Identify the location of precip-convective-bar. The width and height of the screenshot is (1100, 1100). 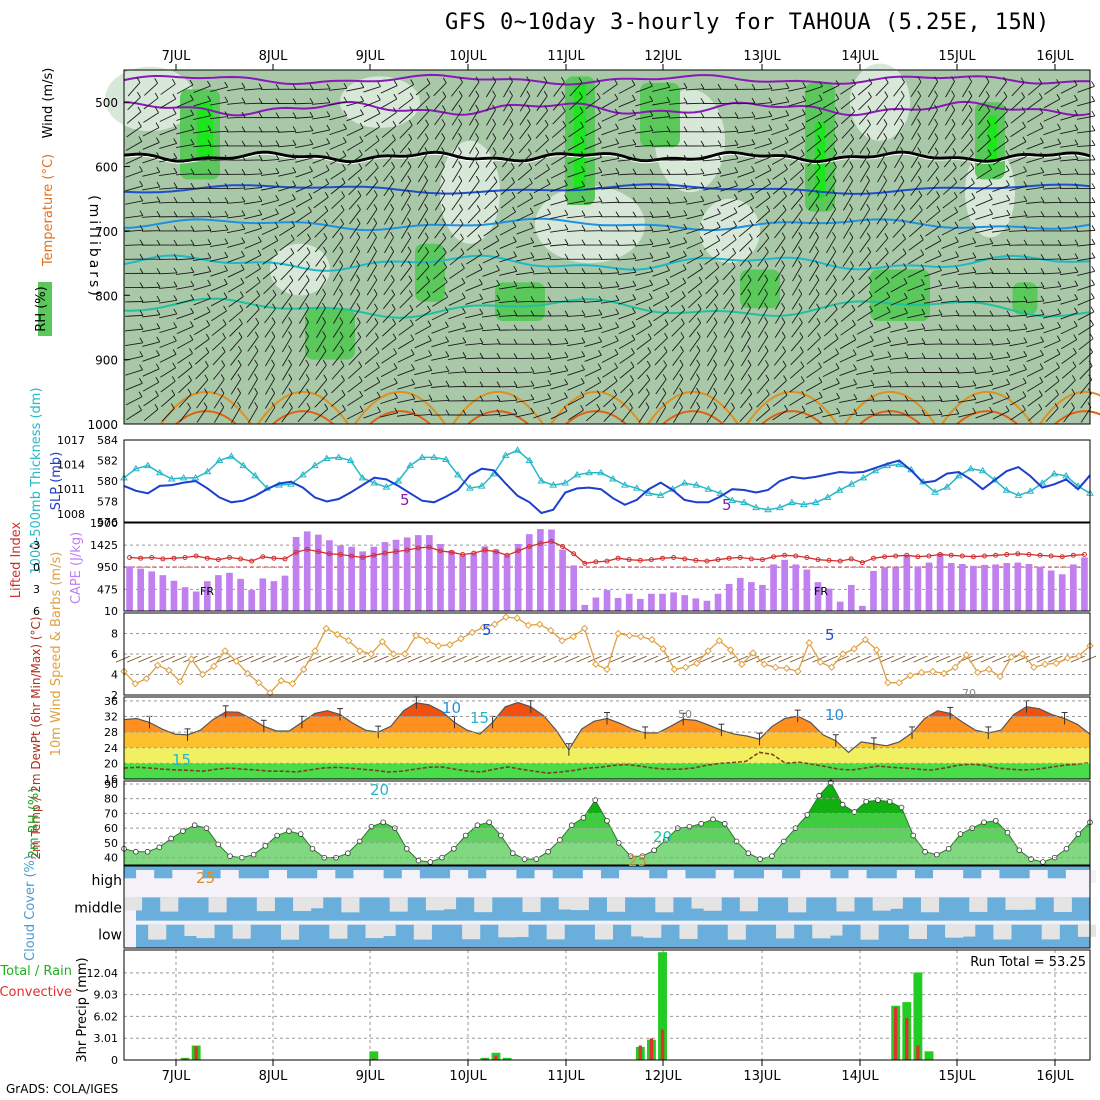
(651, 1049).